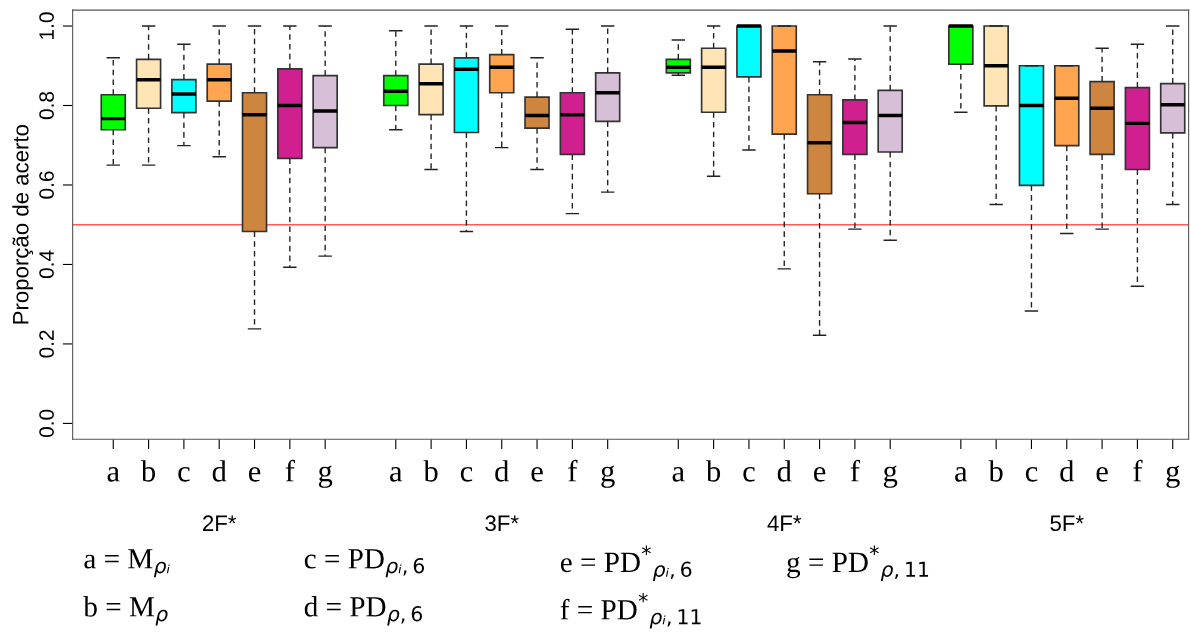  I want to click on text: 2F*, so click(220, 523).